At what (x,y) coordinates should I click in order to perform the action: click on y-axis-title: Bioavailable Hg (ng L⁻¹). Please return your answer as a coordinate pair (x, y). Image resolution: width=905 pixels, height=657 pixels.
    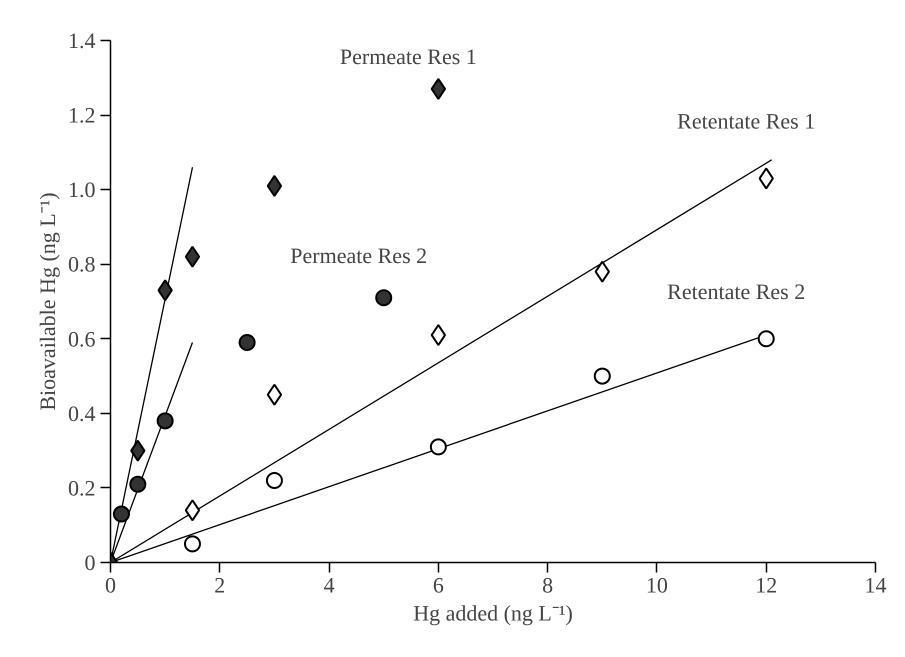
    Looking at the image, I should click on (47, 301).